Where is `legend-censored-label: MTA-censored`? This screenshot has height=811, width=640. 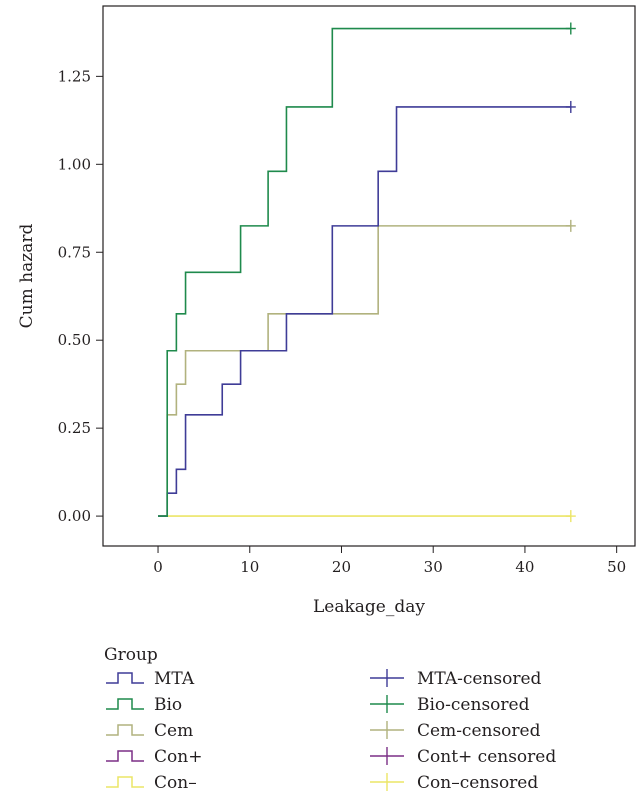 legend-censored-label: MTA-censored is located at coordinates (479, 679).